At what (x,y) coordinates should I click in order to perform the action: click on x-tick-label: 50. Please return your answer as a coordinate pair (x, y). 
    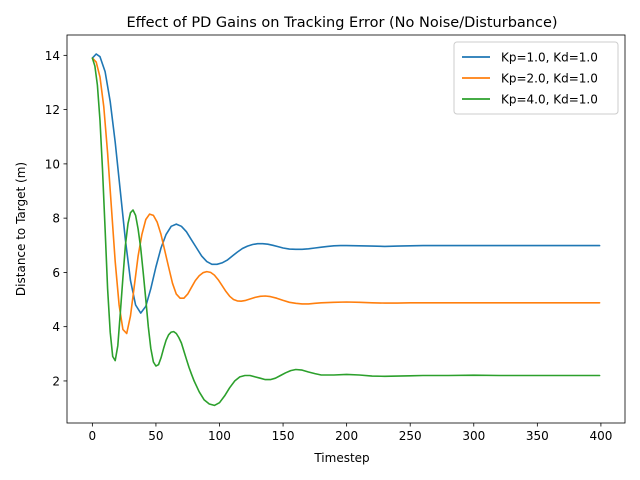
    Looking at the image, I should click on (155, 436).